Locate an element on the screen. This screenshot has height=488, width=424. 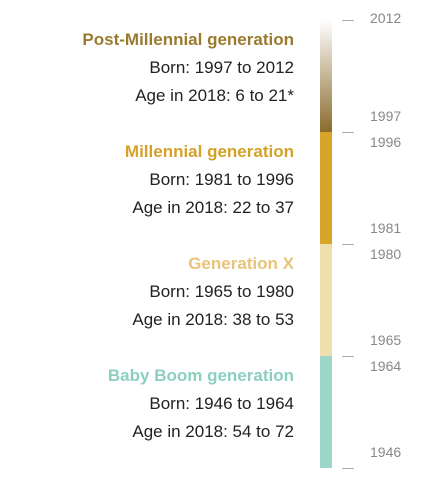
generation-name: Millennial generation is located at coordinates (209, 151).